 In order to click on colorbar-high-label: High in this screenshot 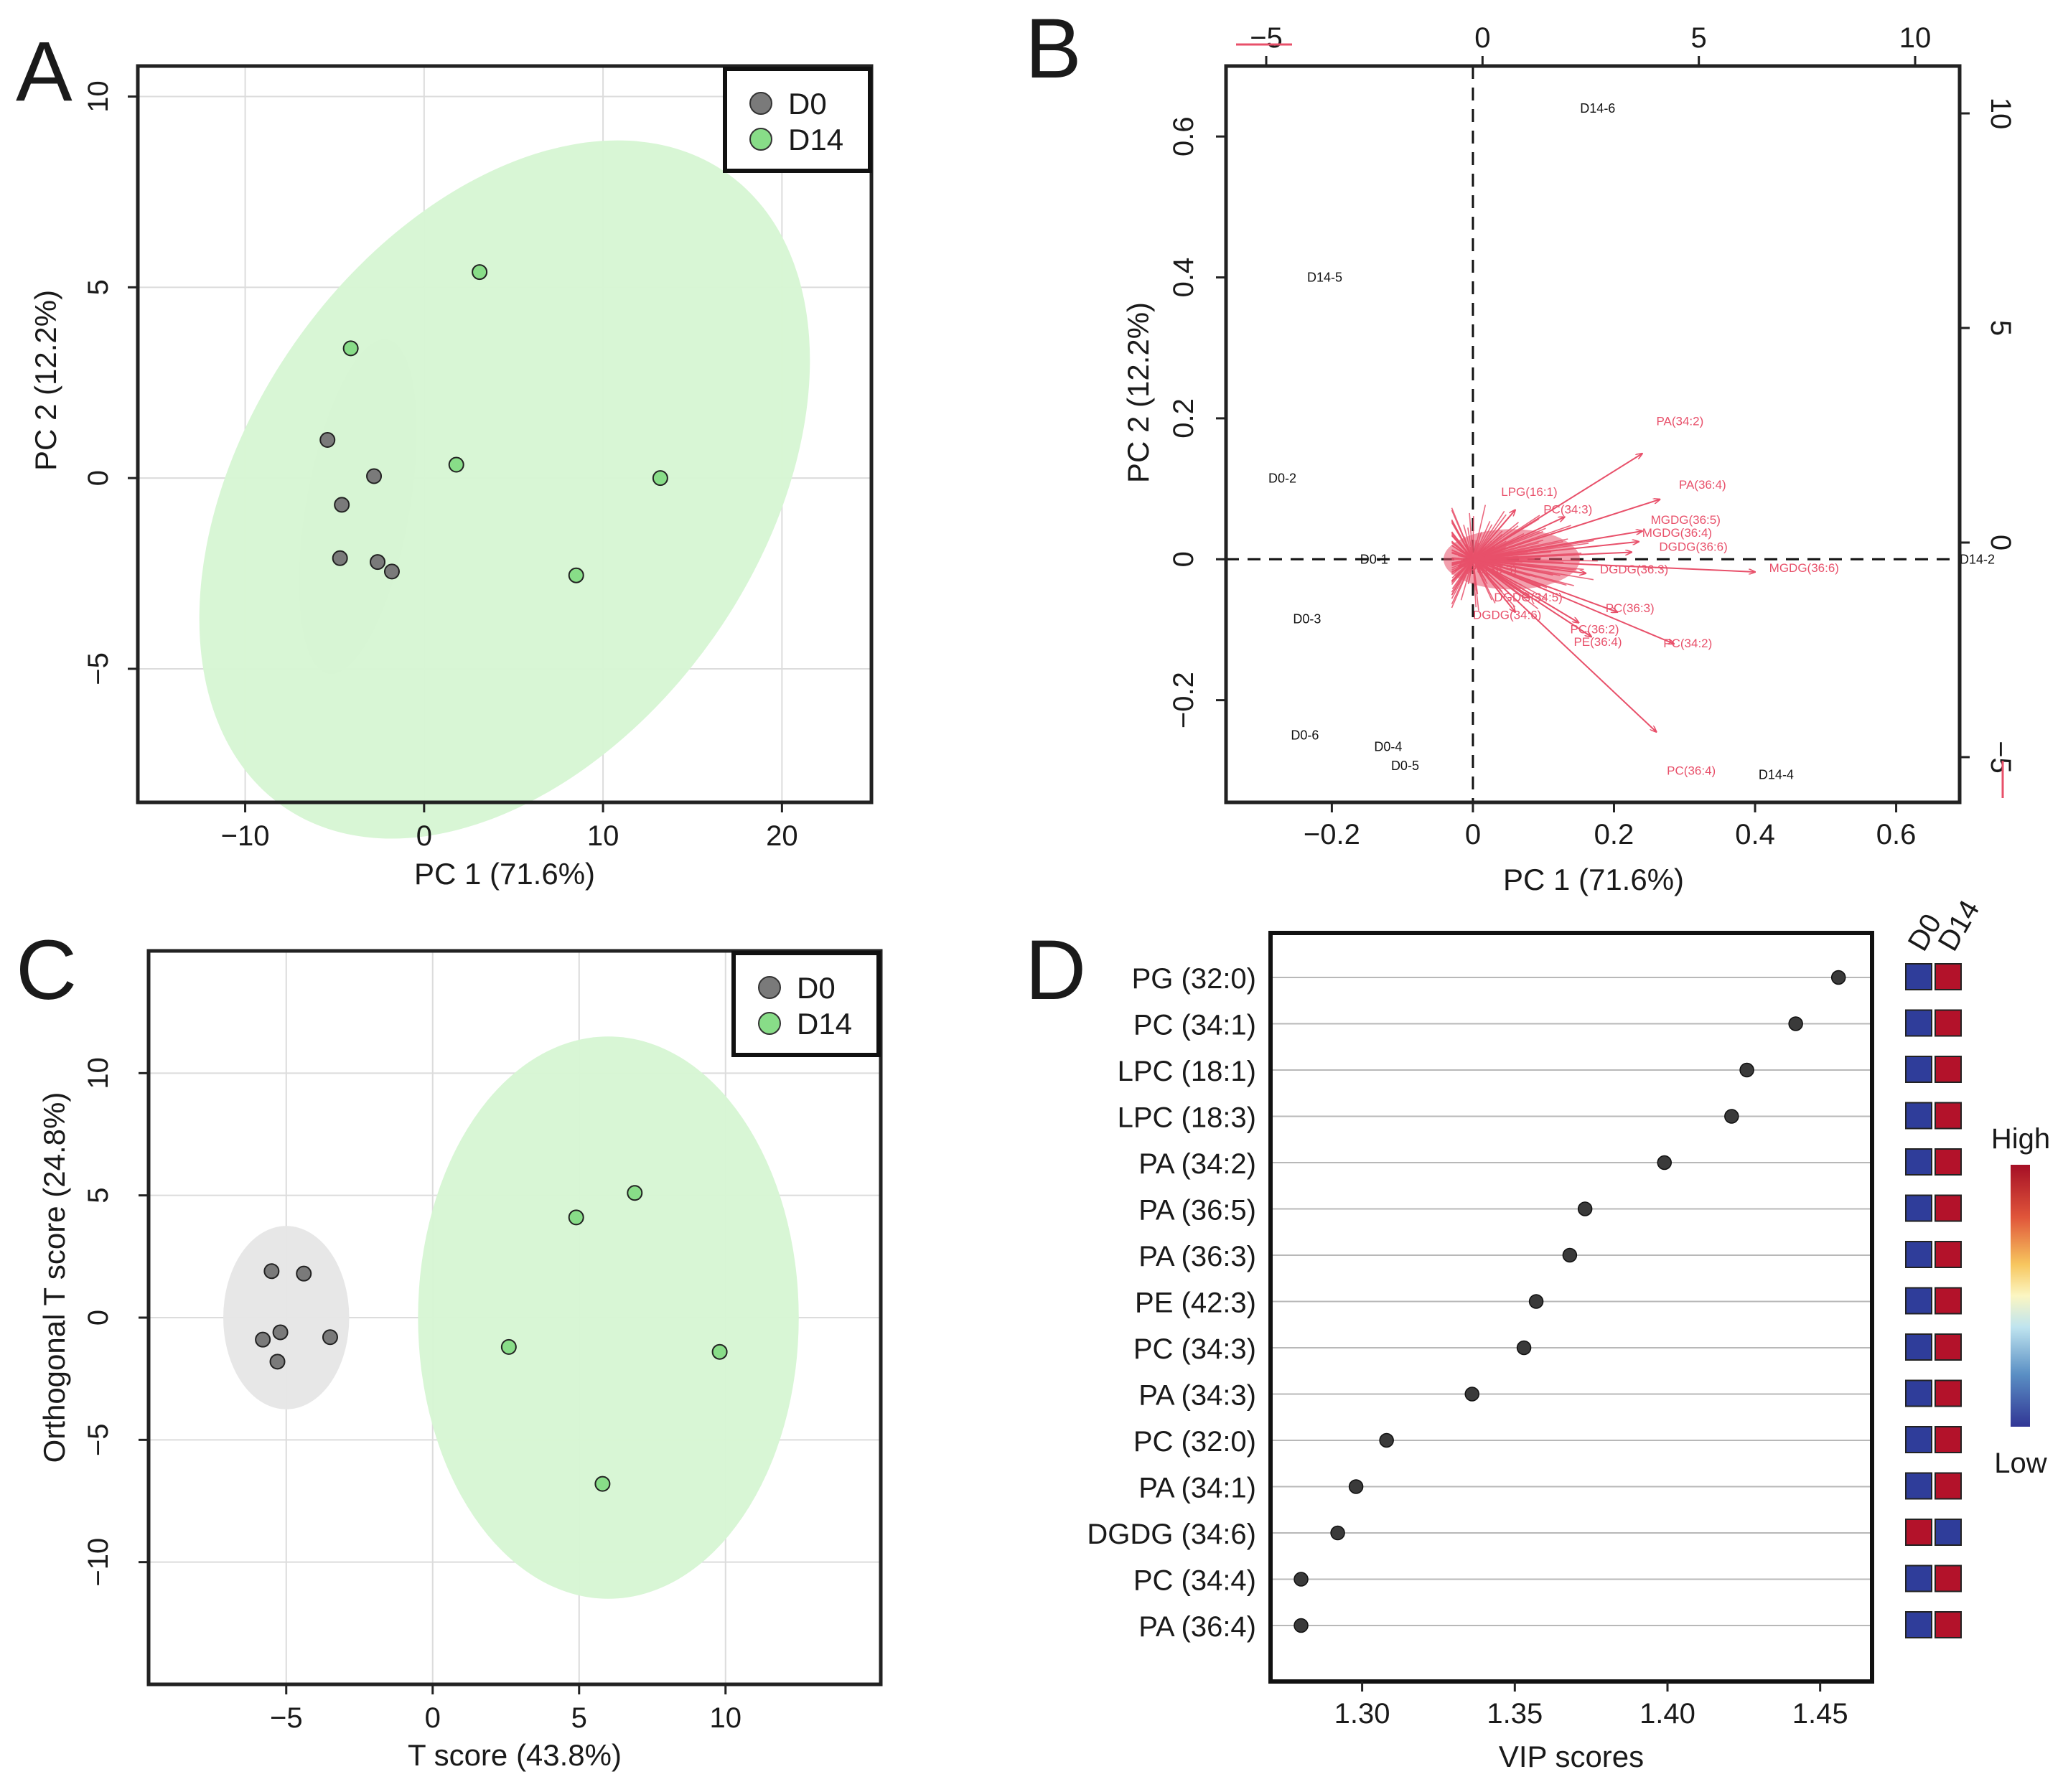, I will do `click(2020, 1139)`.